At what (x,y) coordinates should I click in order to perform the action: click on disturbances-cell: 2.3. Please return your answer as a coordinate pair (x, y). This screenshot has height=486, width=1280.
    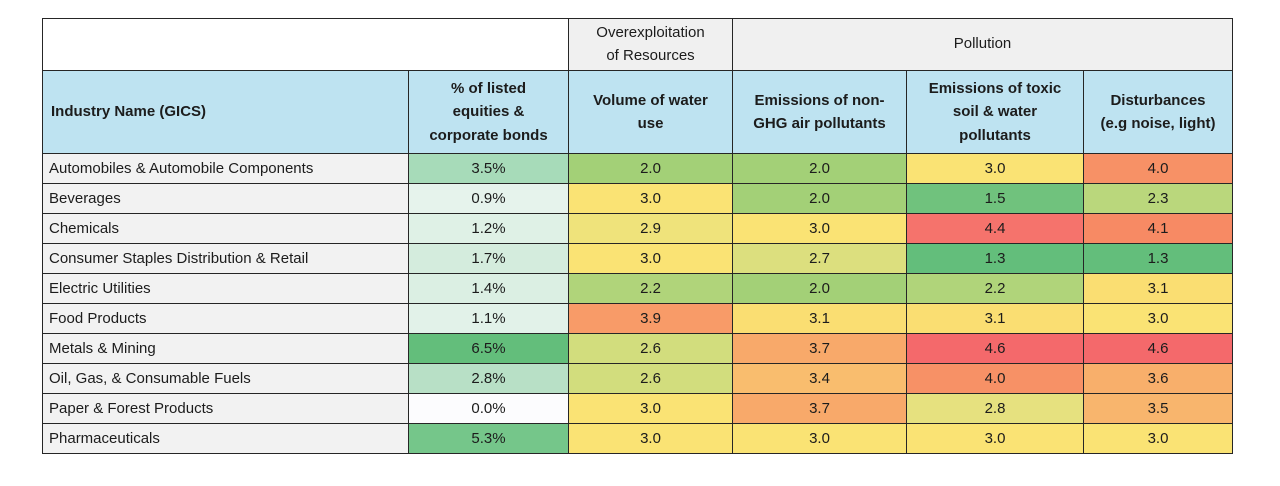
    Looking at the image, I should click on (1158, 198).